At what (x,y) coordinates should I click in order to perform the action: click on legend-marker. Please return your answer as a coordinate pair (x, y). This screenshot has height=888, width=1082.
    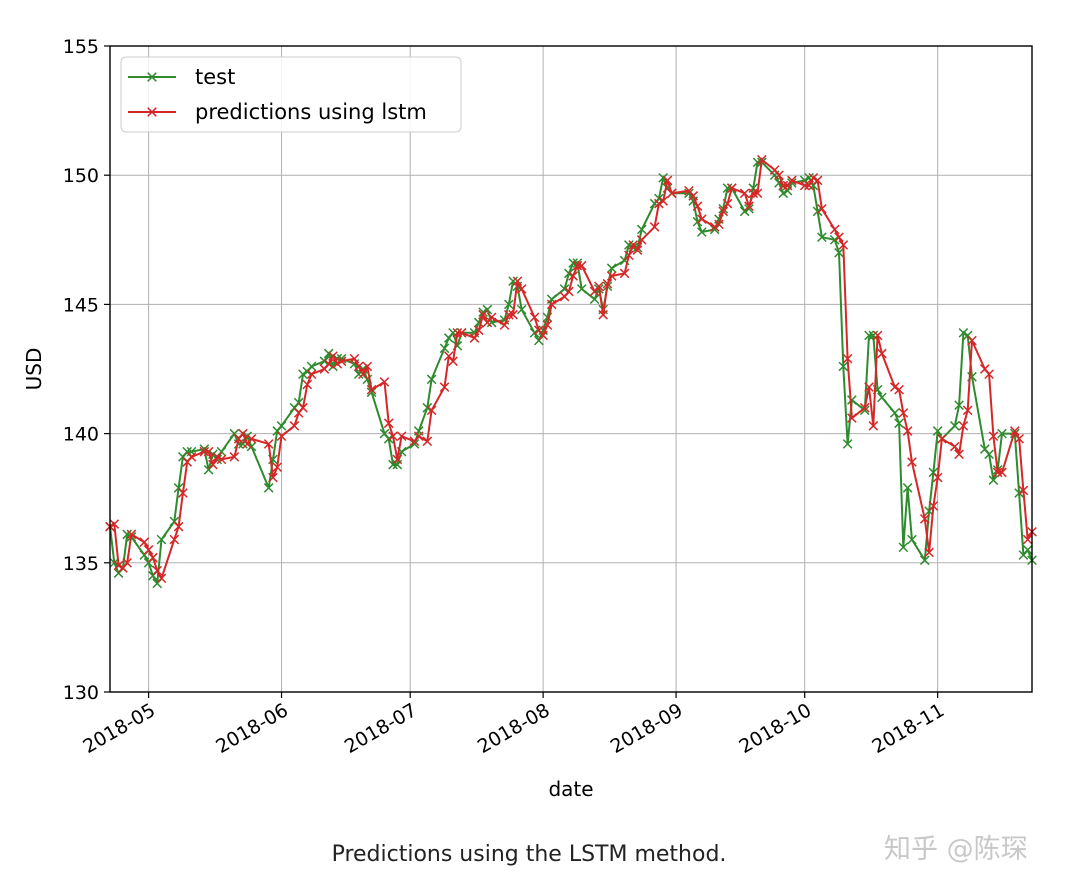
    Looking at the image, I should click on (152, 77).